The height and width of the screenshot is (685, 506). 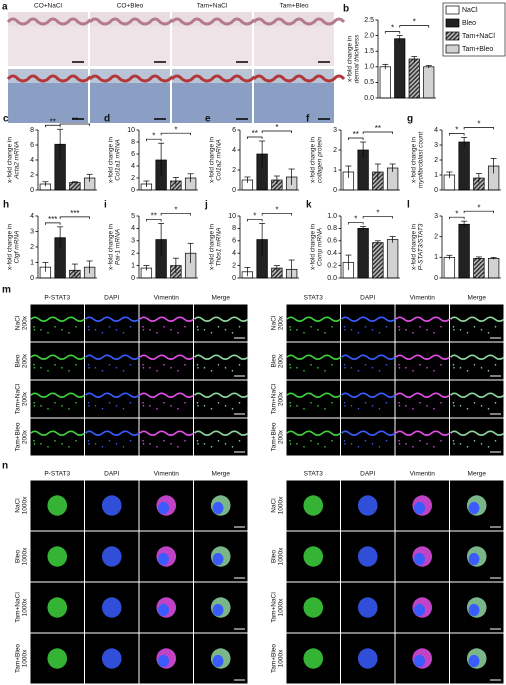 I want to click on y-axis-label: P-STAT3/STAT3, so click(x=421, y=246).